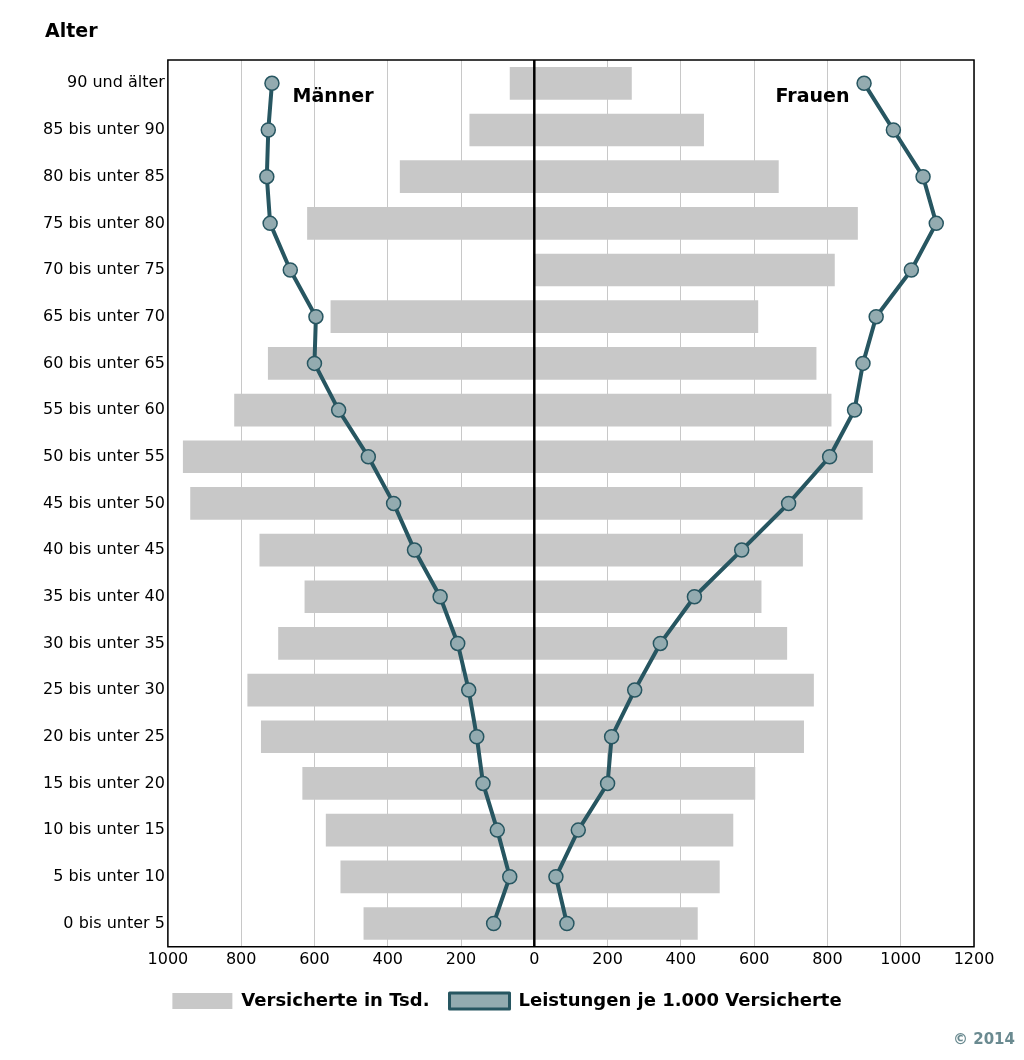  Describe the element at coordinates (335, 999) in the screenshot. I see `legend-label: Versicherte in Tsd.` at that location.